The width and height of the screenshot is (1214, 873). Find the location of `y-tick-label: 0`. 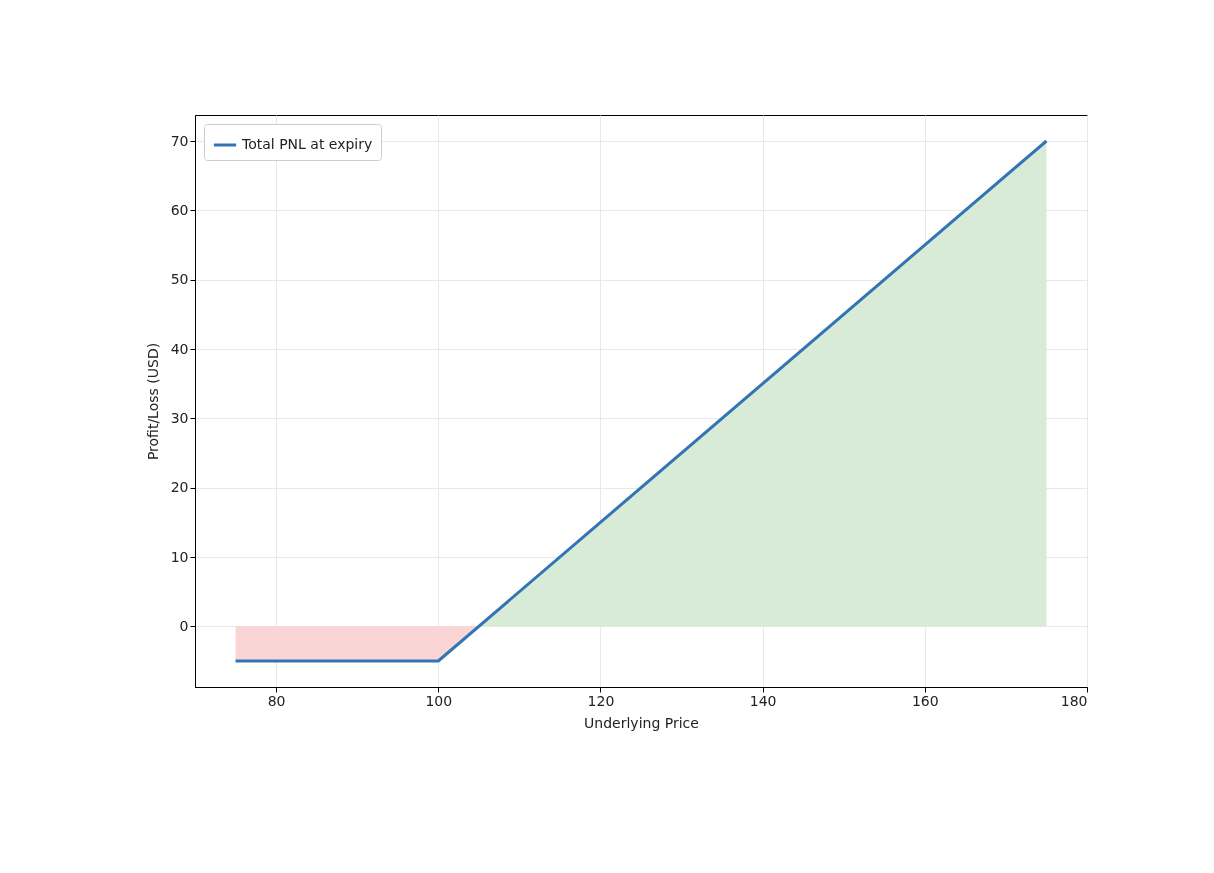

y-tick-label: 0 is located at coordinates (184, 625).